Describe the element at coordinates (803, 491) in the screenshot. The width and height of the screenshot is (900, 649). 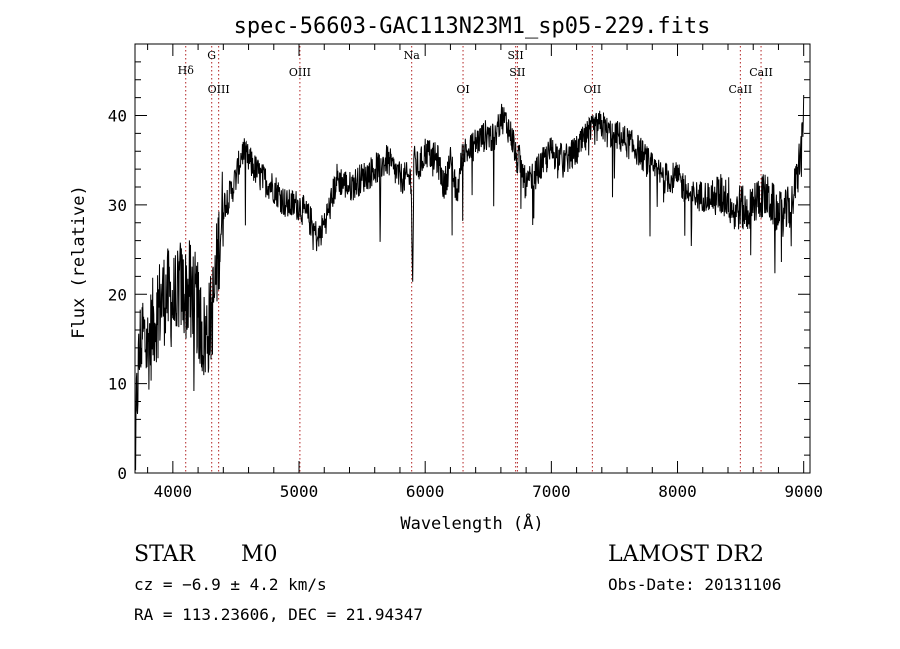
I see `x-tick-label: 9000` at that location.